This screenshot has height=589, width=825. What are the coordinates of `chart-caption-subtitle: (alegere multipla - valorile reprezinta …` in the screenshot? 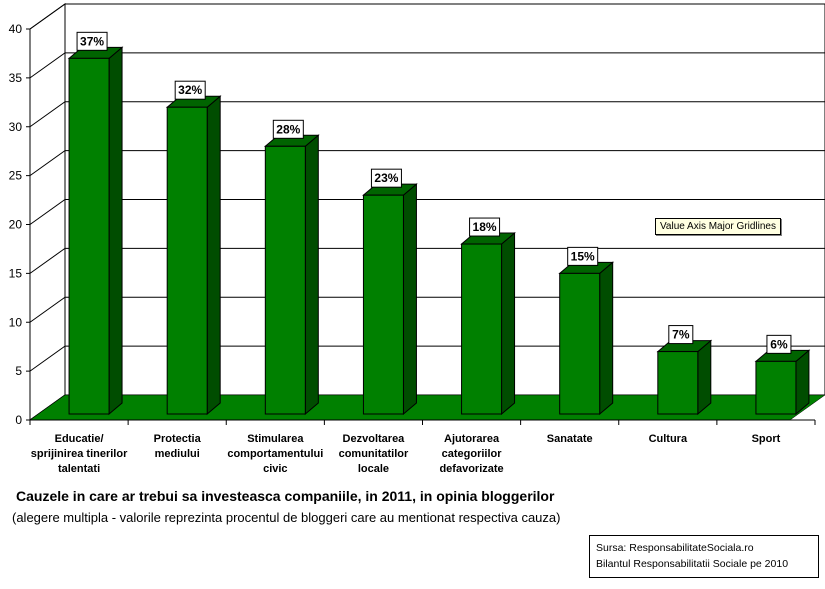 It's located at (286, 517).